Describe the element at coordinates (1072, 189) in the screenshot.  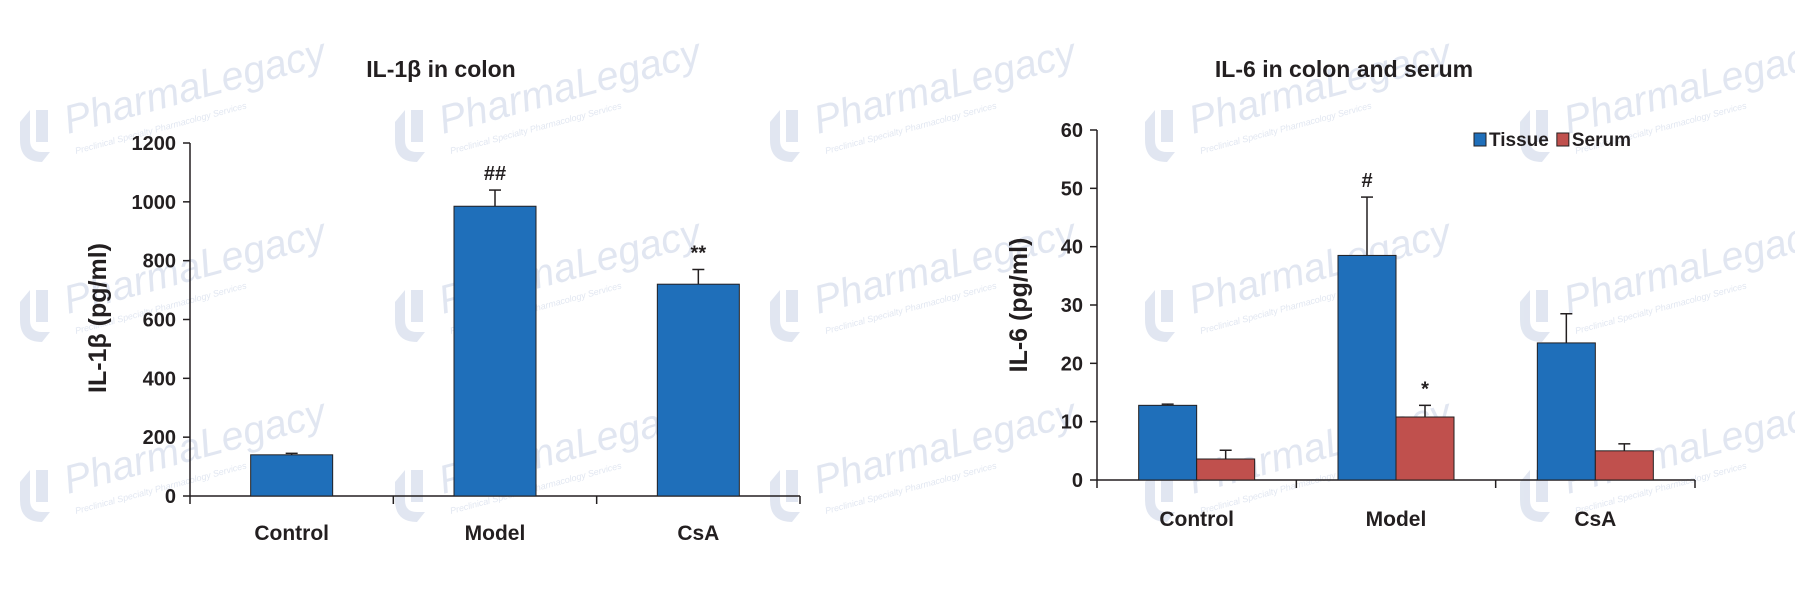
I see `chart-il6-y-tick-label: 50` at that location.